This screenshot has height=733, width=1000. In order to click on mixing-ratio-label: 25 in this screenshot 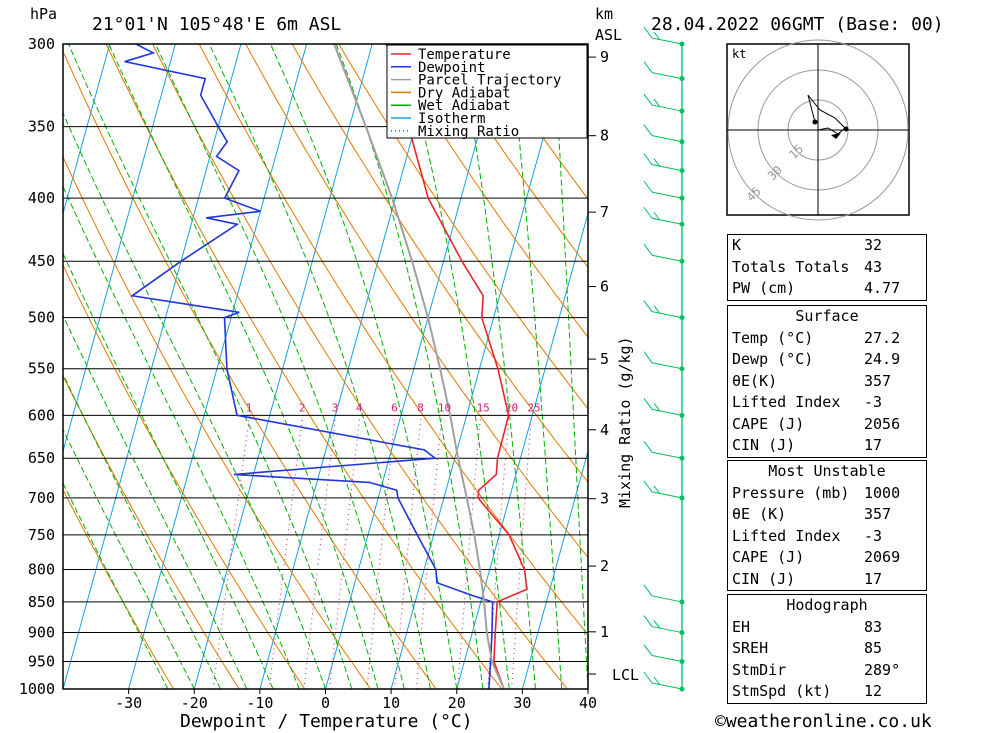, I will do `click(533, 407)`.